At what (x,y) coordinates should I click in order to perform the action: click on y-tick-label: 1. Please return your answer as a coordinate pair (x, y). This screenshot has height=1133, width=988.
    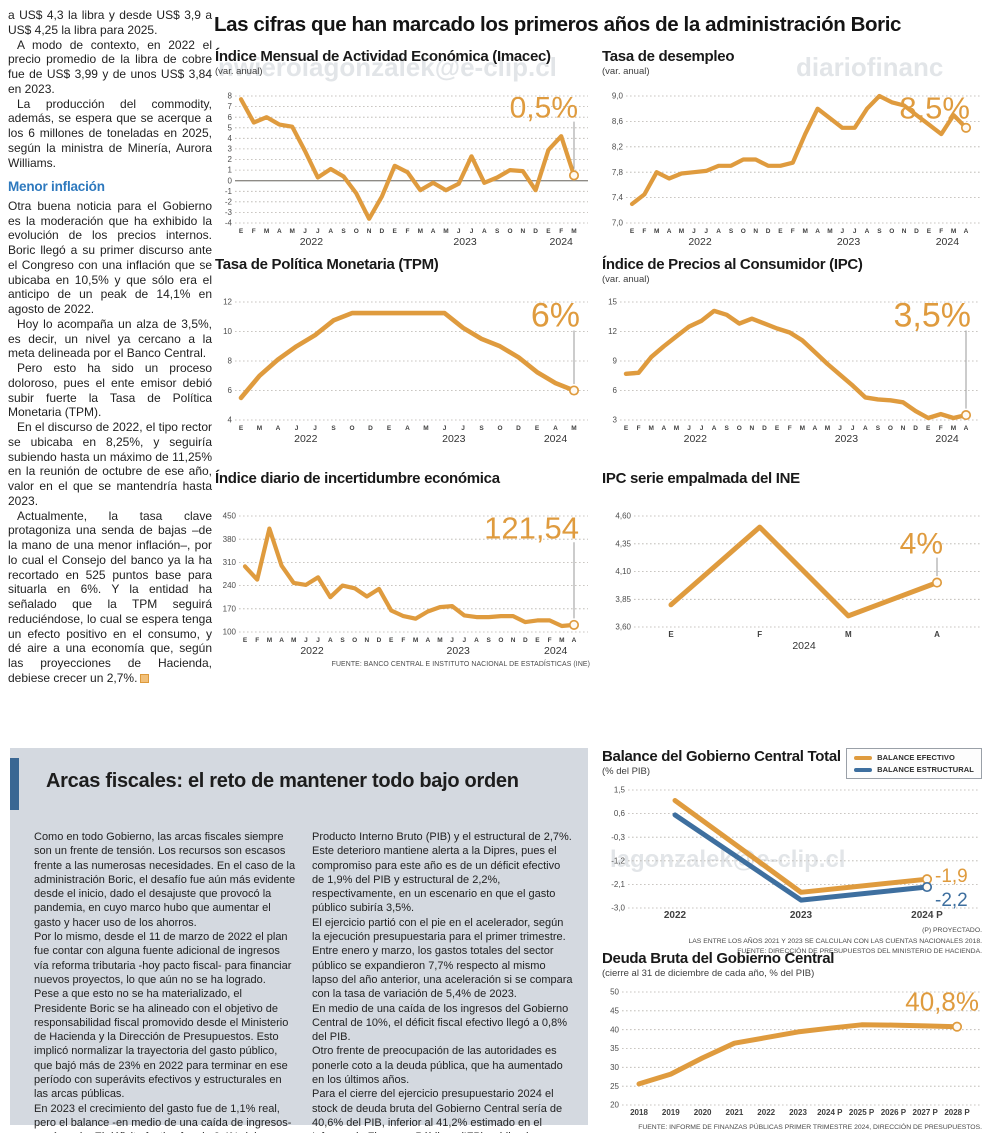
    Looking at the image, I should click on (230, 170).